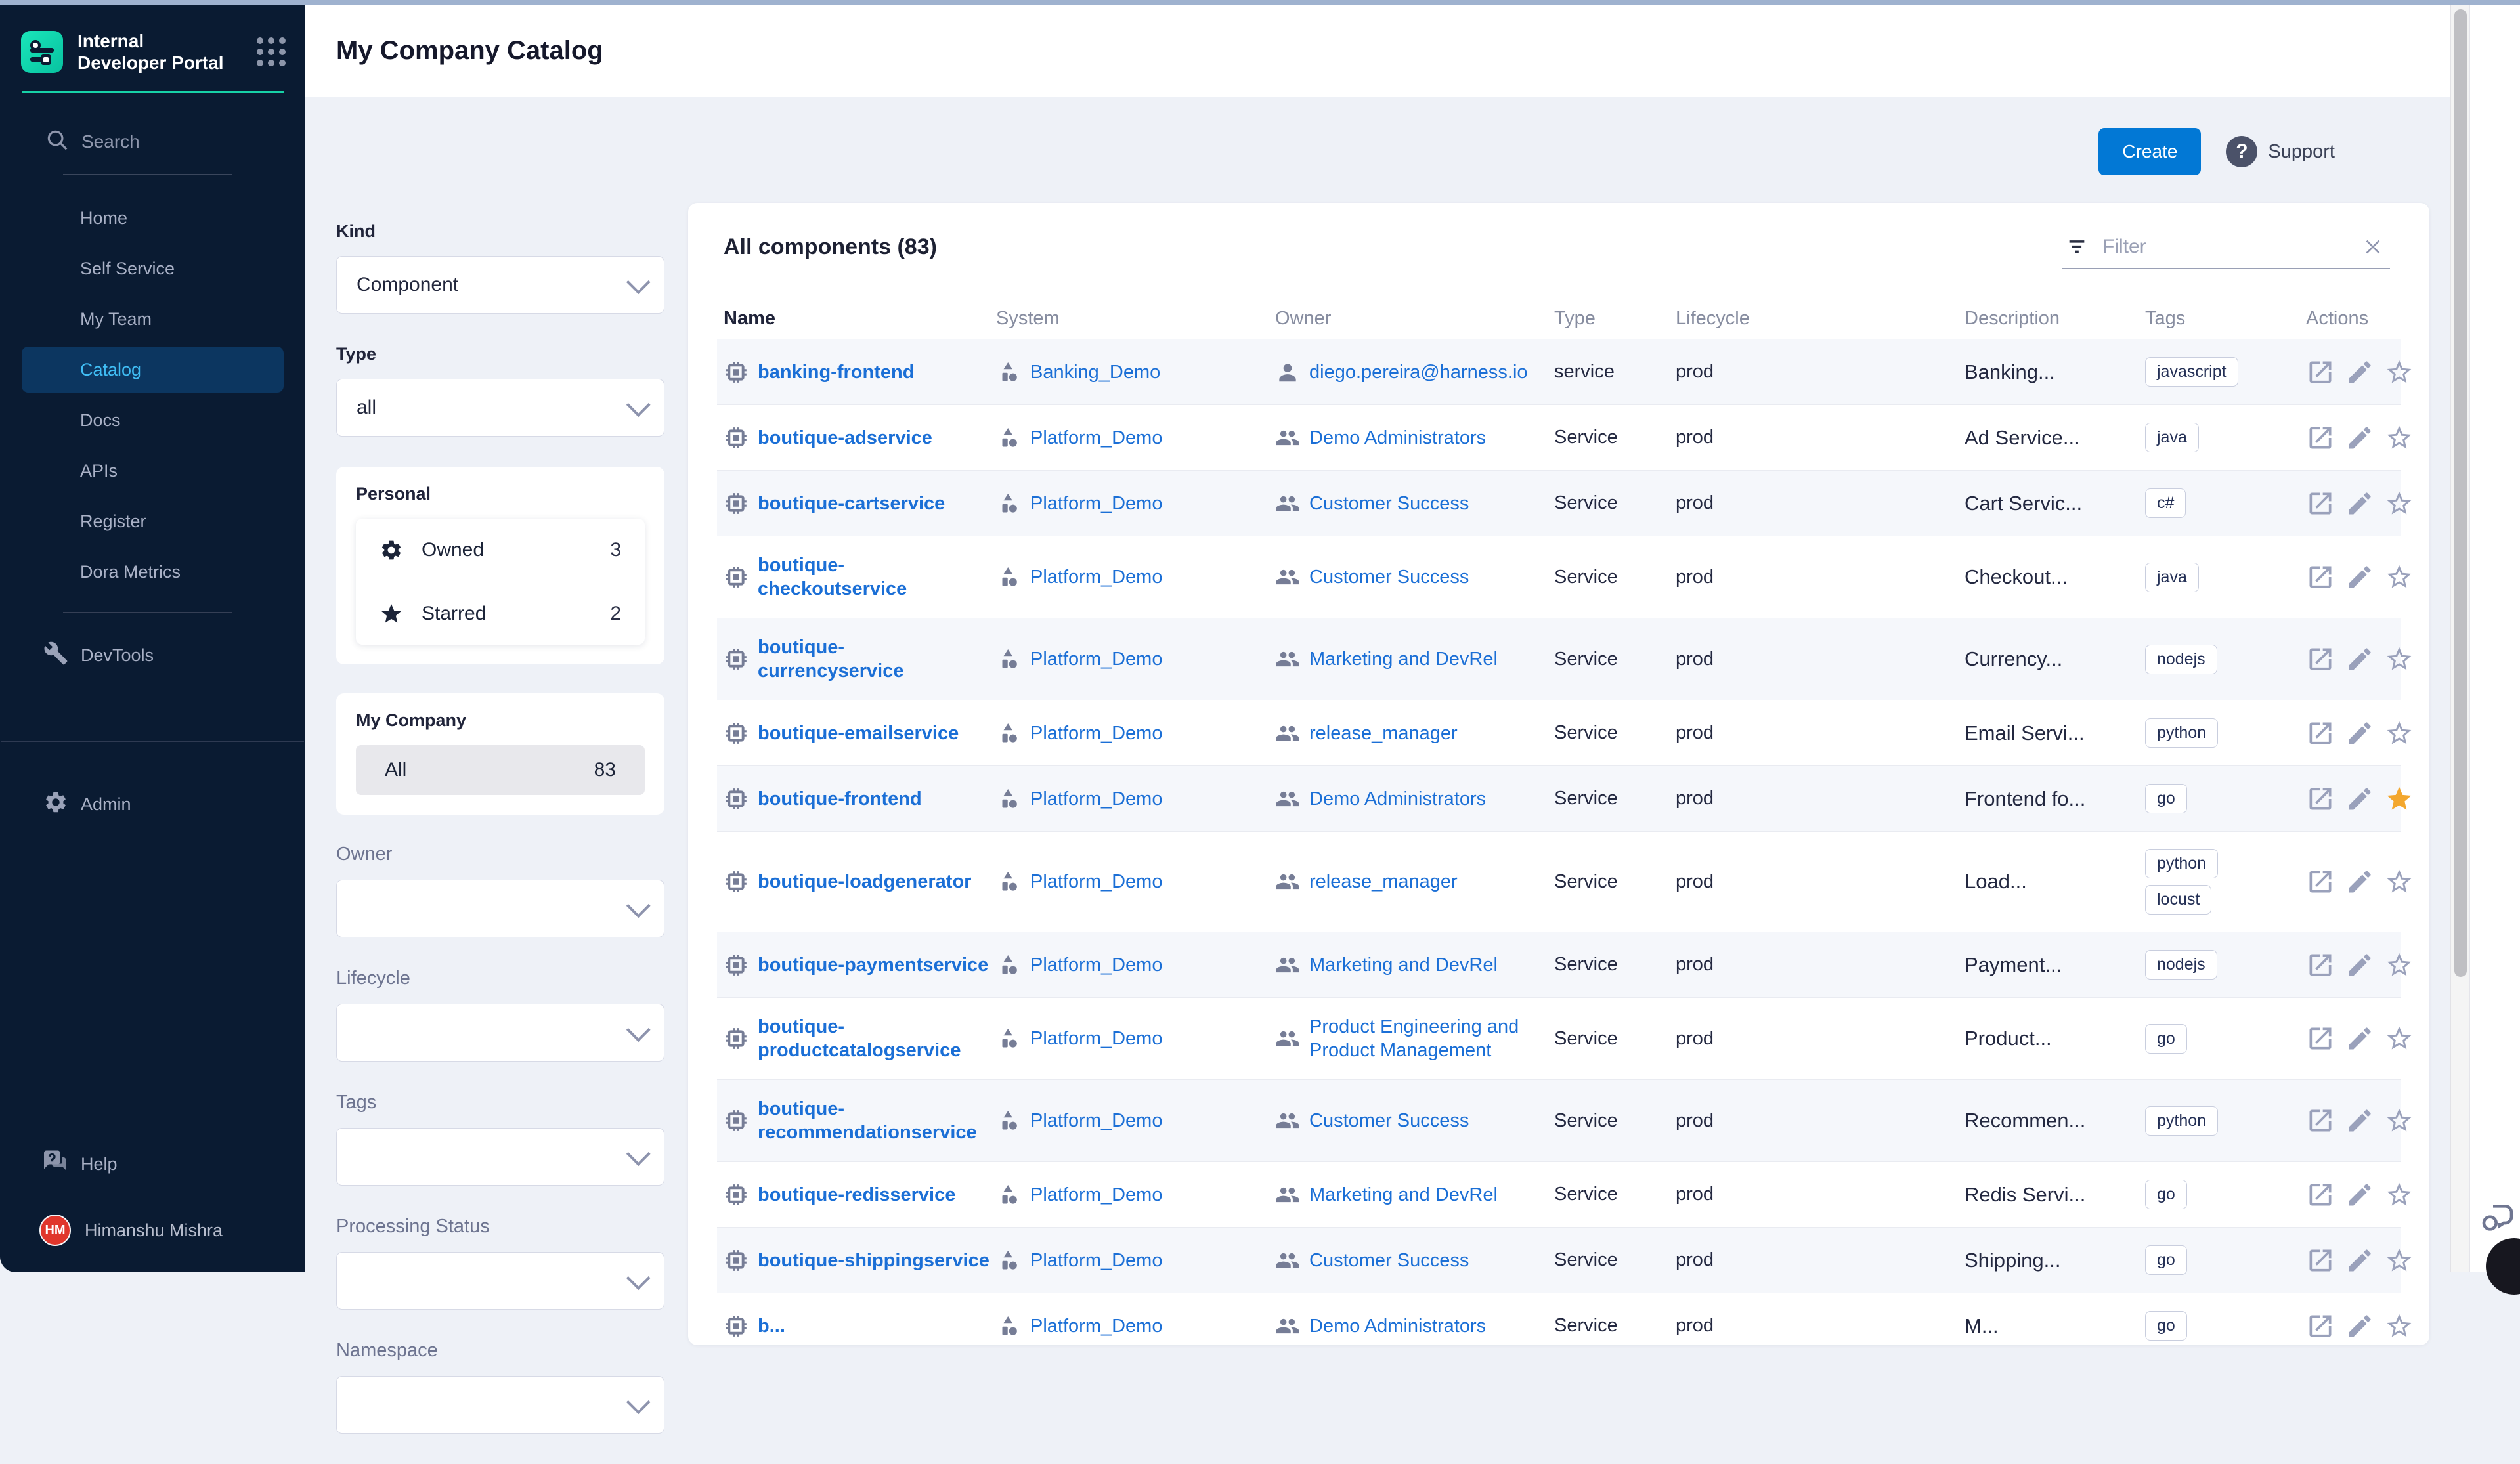 Image resolution: width=2520 pixels, height=1464 pixels. What do you see at coordinates (2191, 372) in the screenshot?
I see `tag-chip: javascript` at bounding box center [2191, 372].